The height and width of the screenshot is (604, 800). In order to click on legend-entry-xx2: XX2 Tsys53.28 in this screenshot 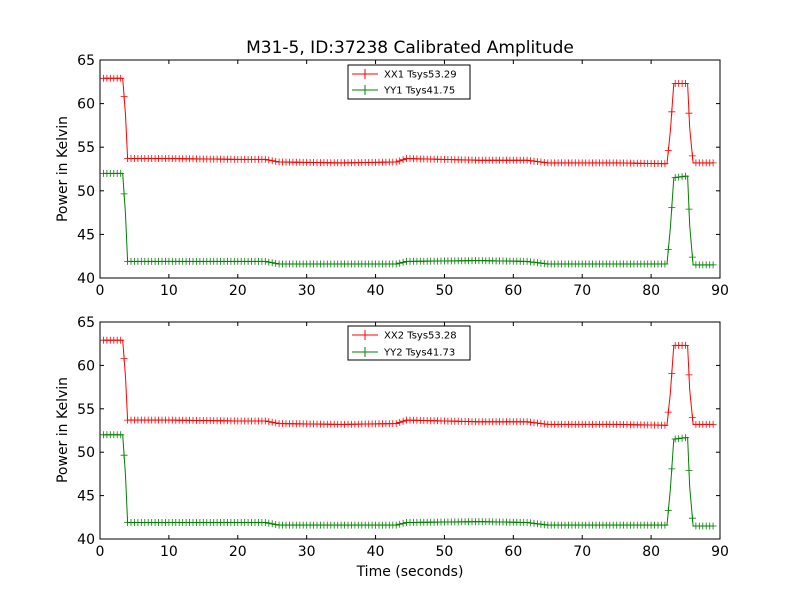, I will do `click(404, 336)`.